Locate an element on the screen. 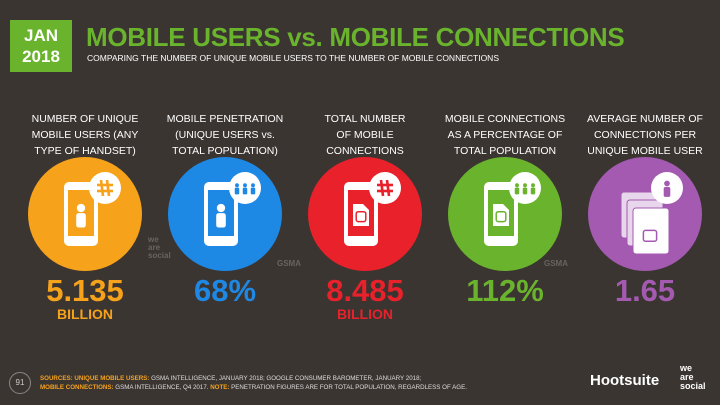  page-number: 91 is located at coordinates (20, 383).